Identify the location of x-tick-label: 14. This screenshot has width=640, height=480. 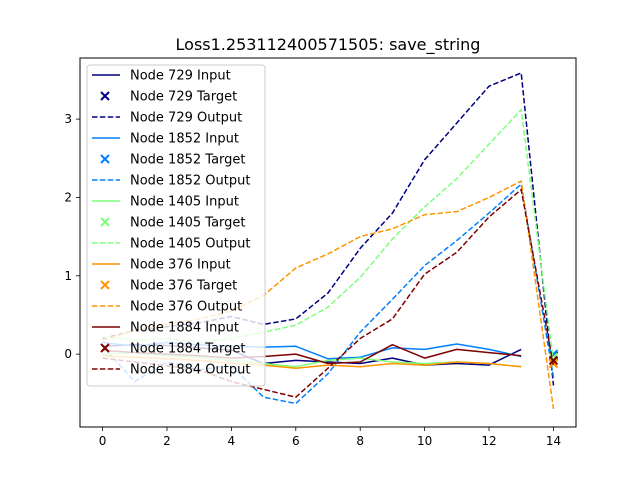
(553, 441).